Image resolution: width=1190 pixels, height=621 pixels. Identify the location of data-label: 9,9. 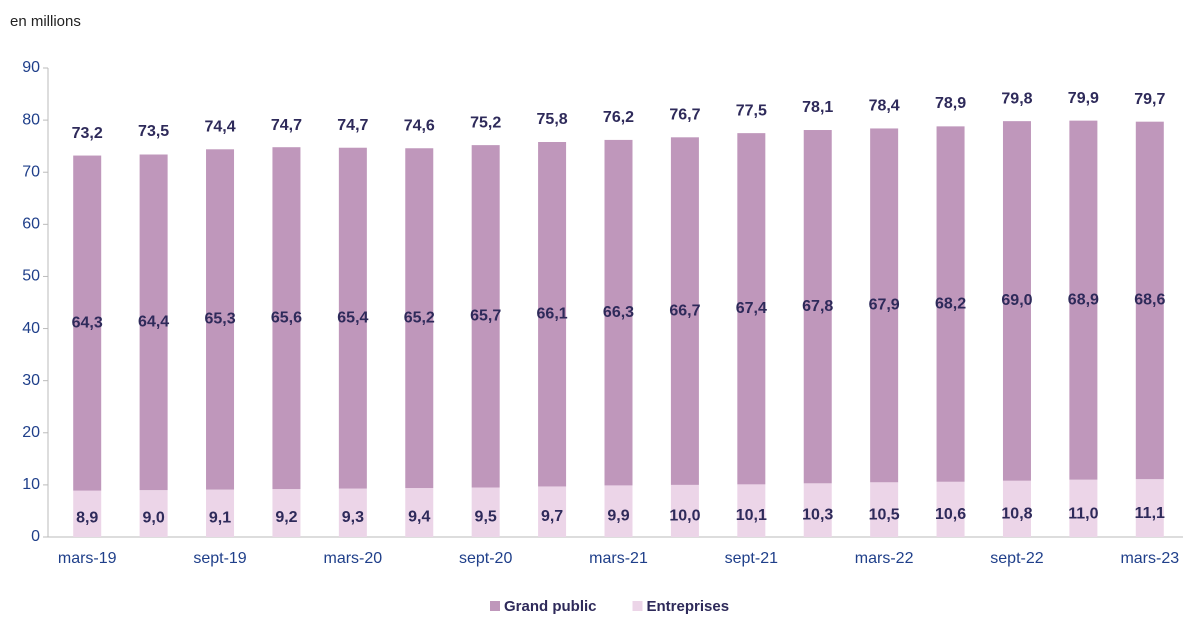
(618, 516).